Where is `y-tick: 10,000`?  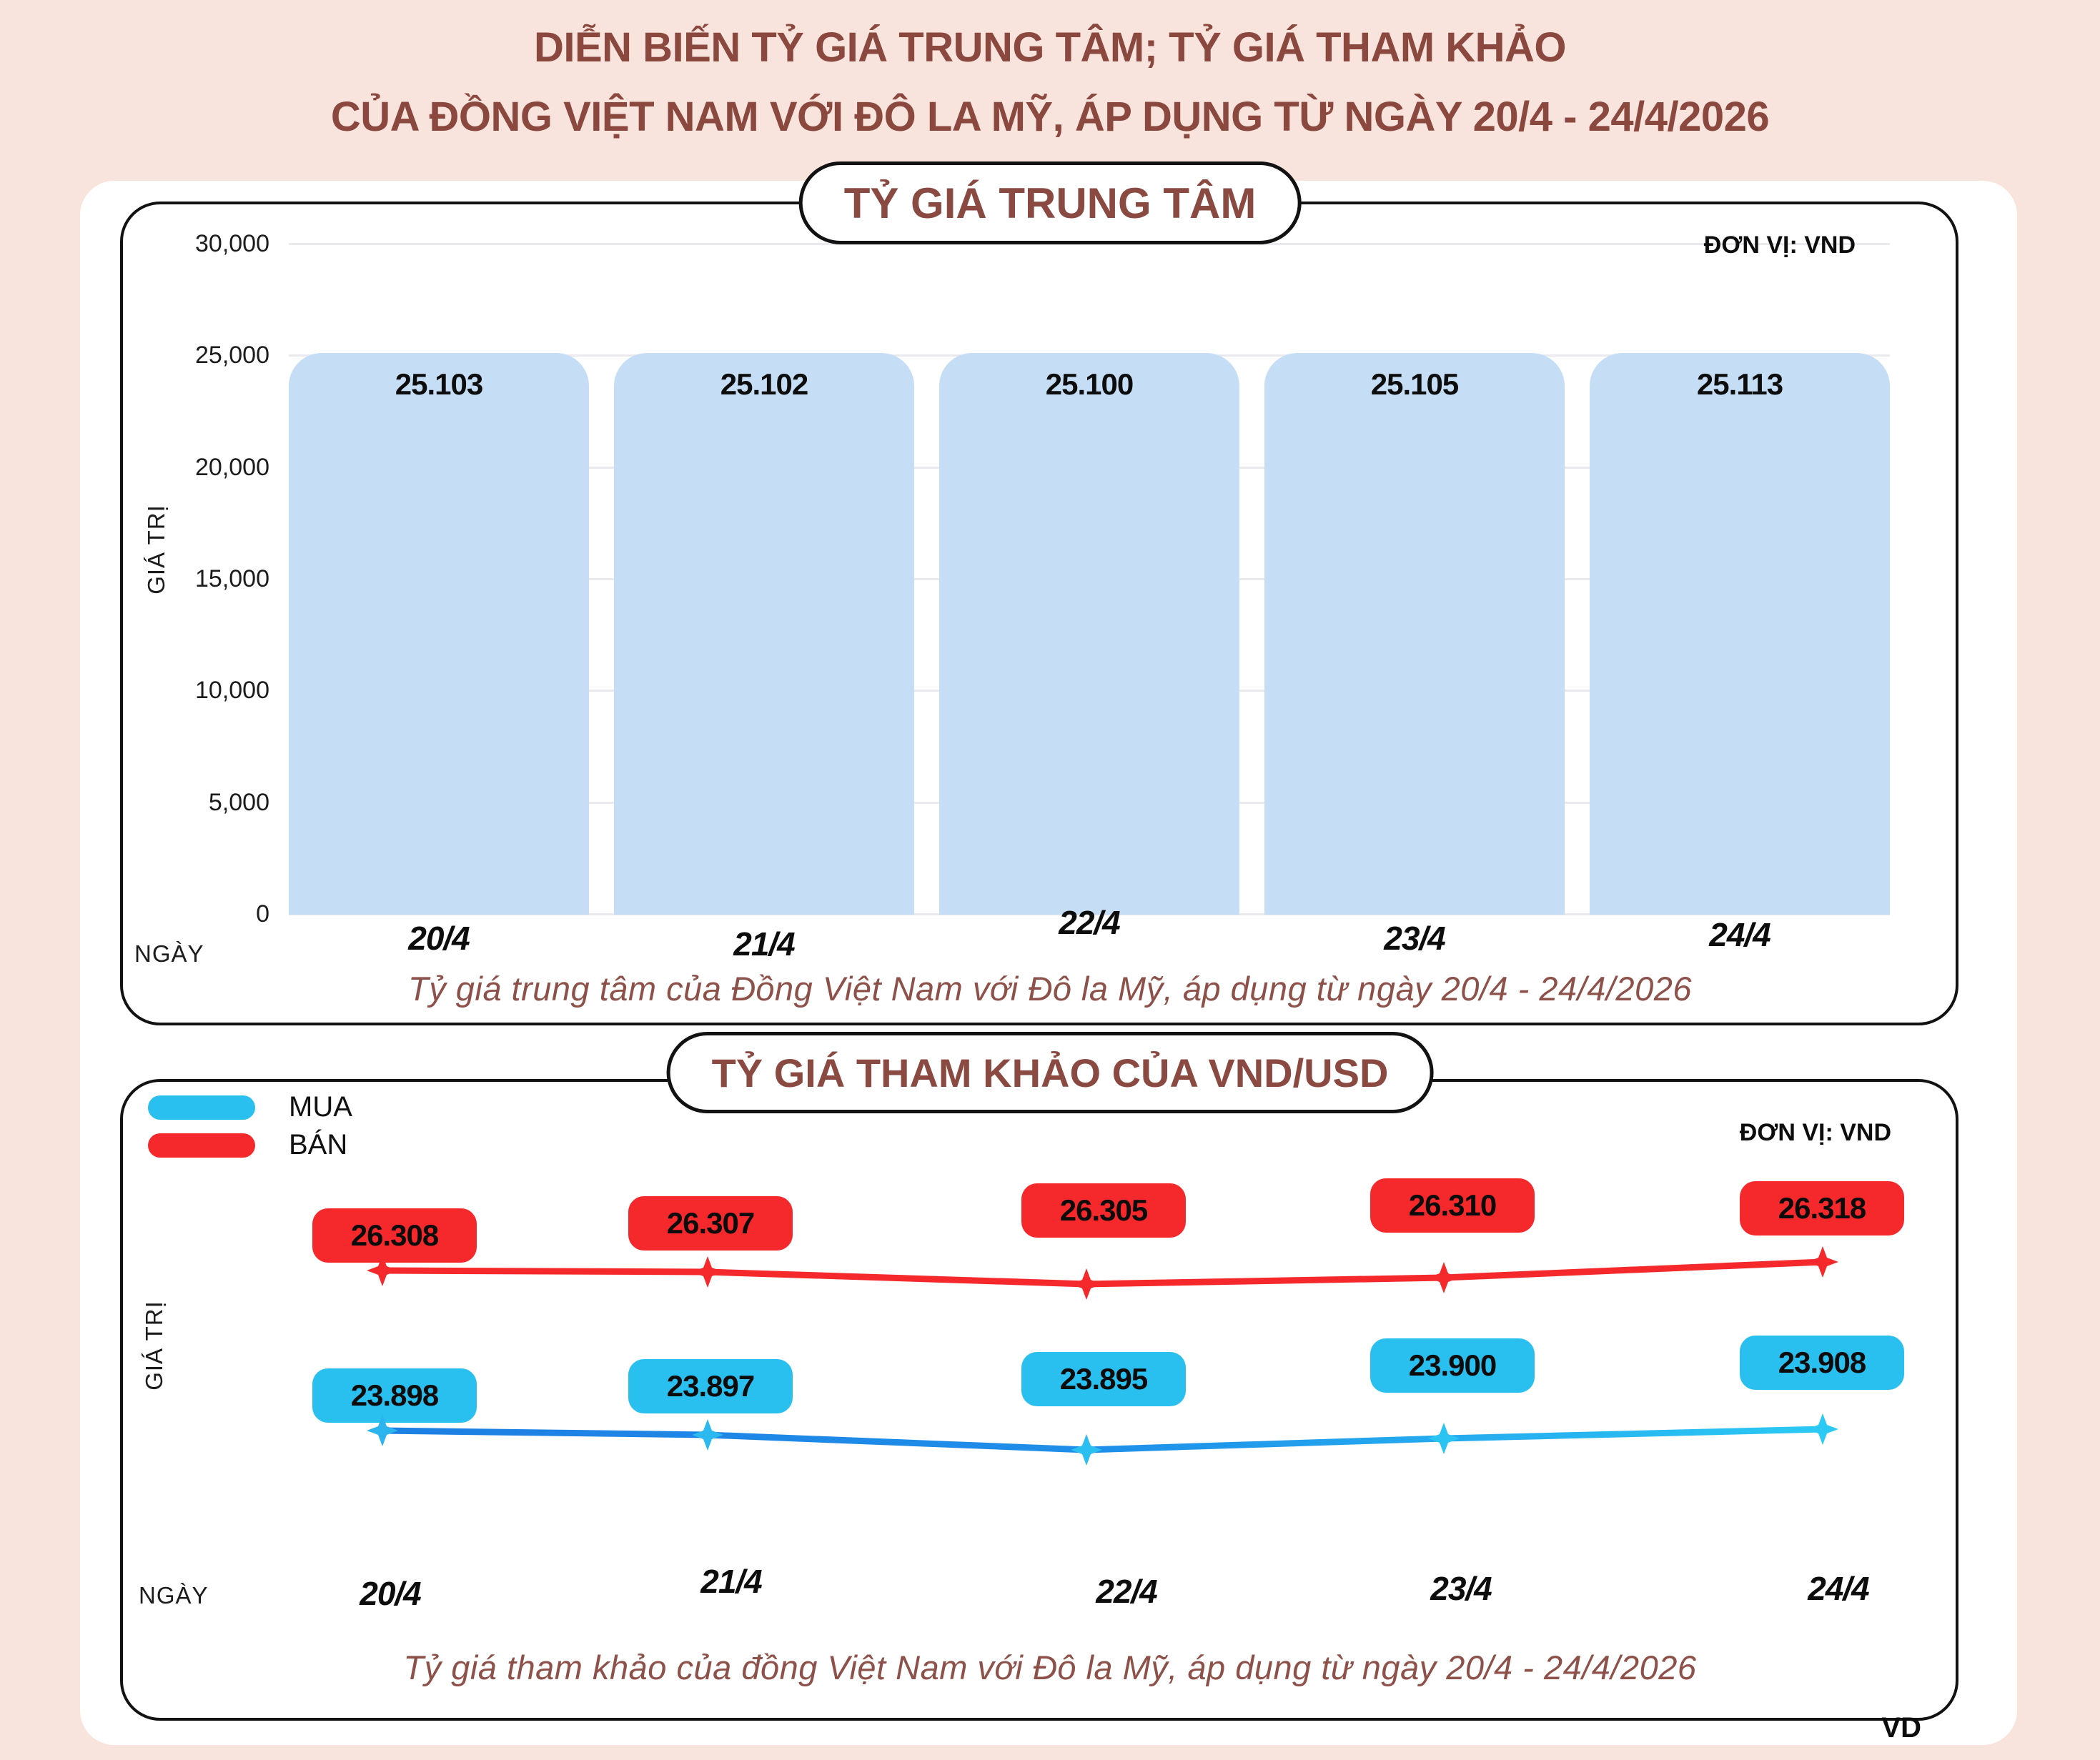
y-tick: 10,000 is located at coordinates (232, 690).